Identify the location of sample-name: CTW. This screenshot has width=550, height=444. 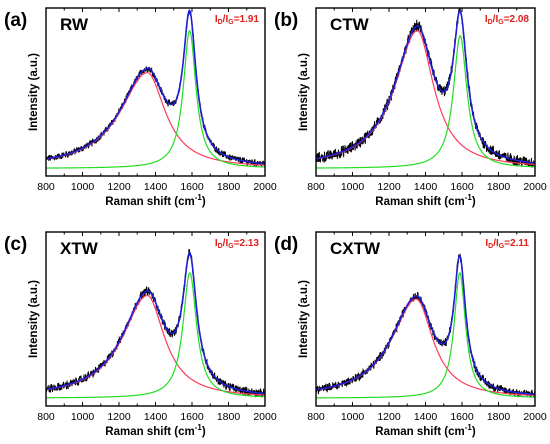
(350, 24).